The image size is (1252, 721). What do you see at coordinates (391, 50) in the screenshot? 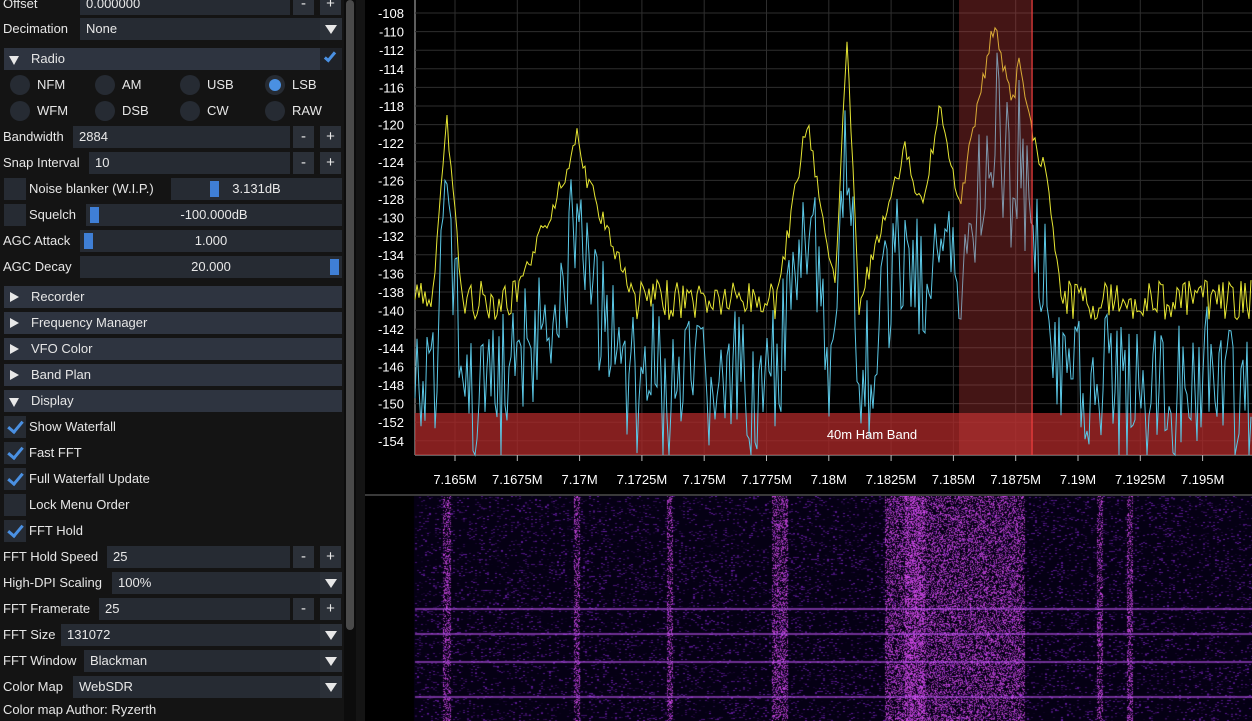
I see `y-tick-label: -112` at bounding box center [391, 50].